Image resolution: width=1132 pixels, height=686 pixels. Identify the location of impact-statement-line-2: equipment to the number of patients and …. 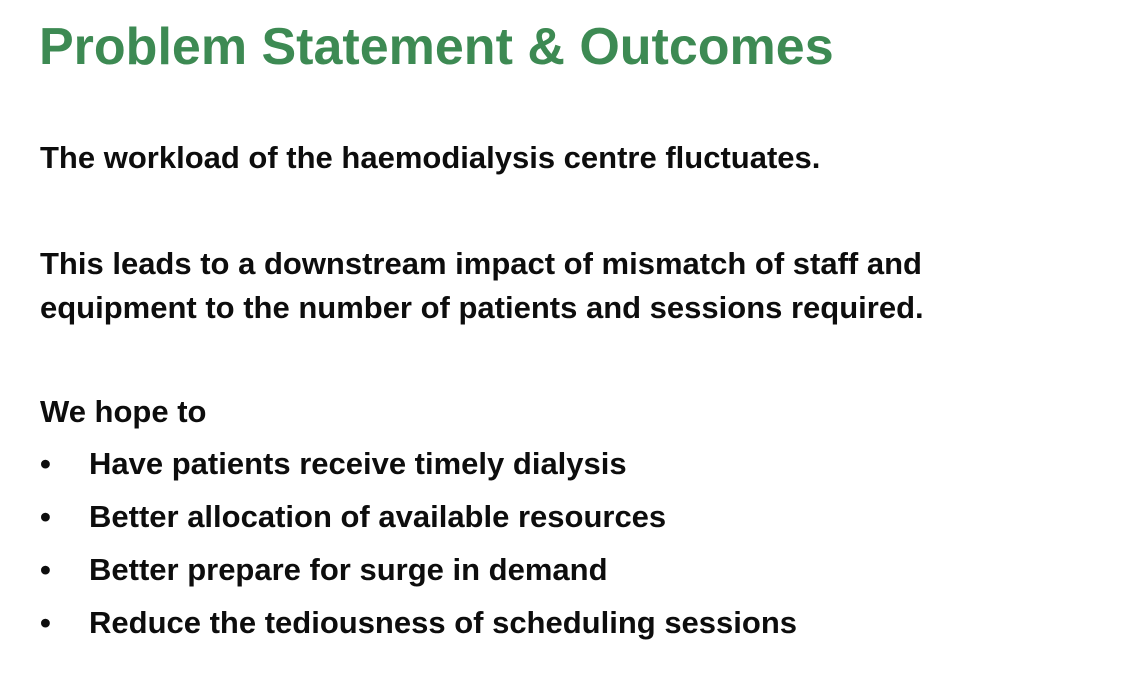
(482, 307).